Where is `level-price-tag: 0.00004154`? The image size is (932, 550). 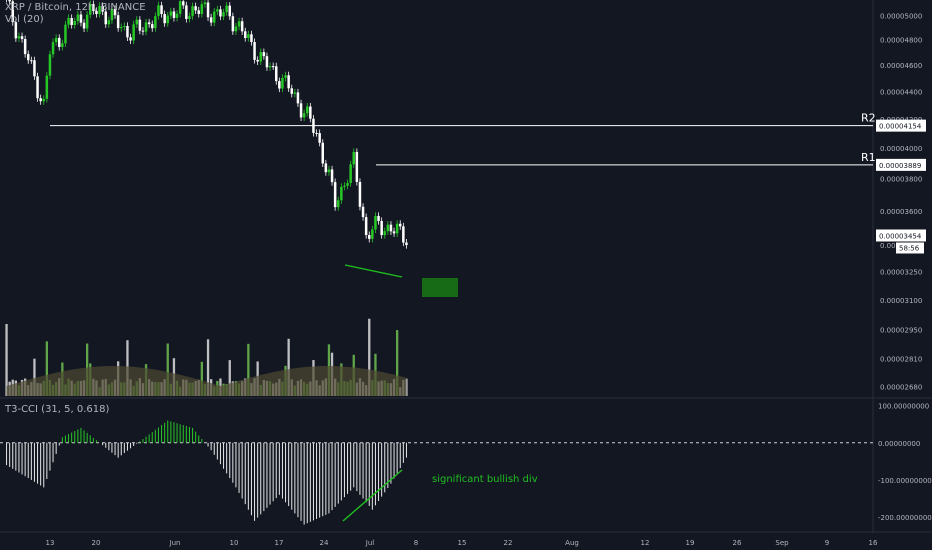
level-price-tag: 0.00004154 is located at coordinates (900, 127).